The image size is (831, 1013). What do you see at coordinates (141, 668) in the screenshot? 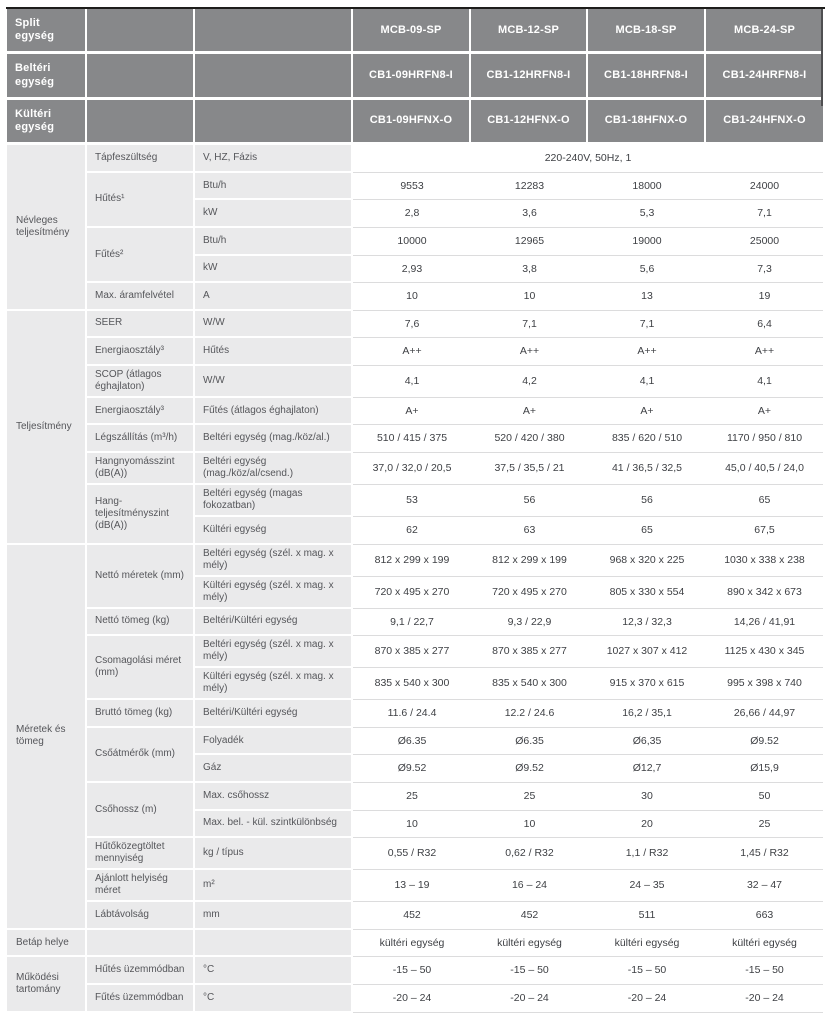
I see `row-label-cell: Csomagolási méret (mm)` at bounding box center [141, 668].